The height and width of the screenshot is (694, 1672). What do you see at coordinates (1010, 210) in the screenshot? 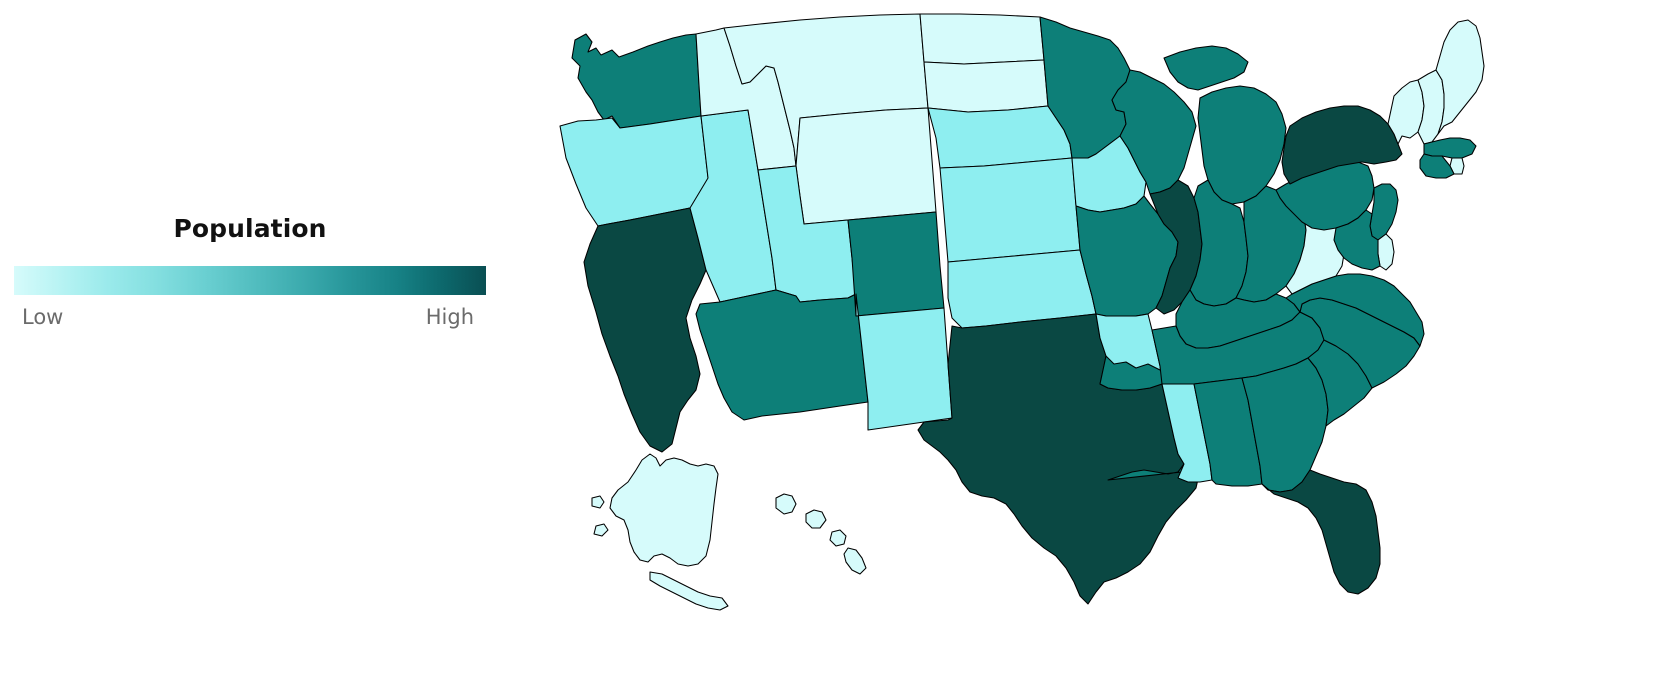
I see `state-KS` at bounding box center [1010, 210].